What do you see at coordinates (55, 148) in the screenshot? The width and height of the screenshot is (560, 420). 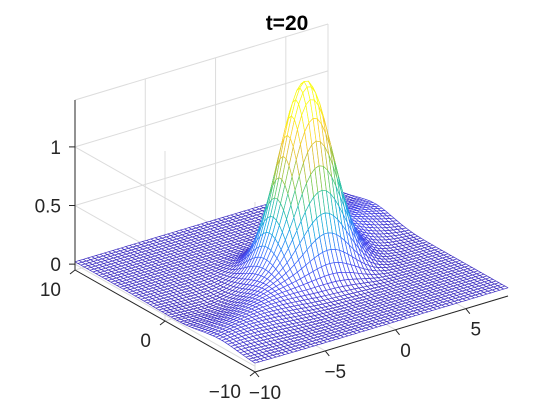 I see `z-tick-label: 1` at bounding box center [55, 148].